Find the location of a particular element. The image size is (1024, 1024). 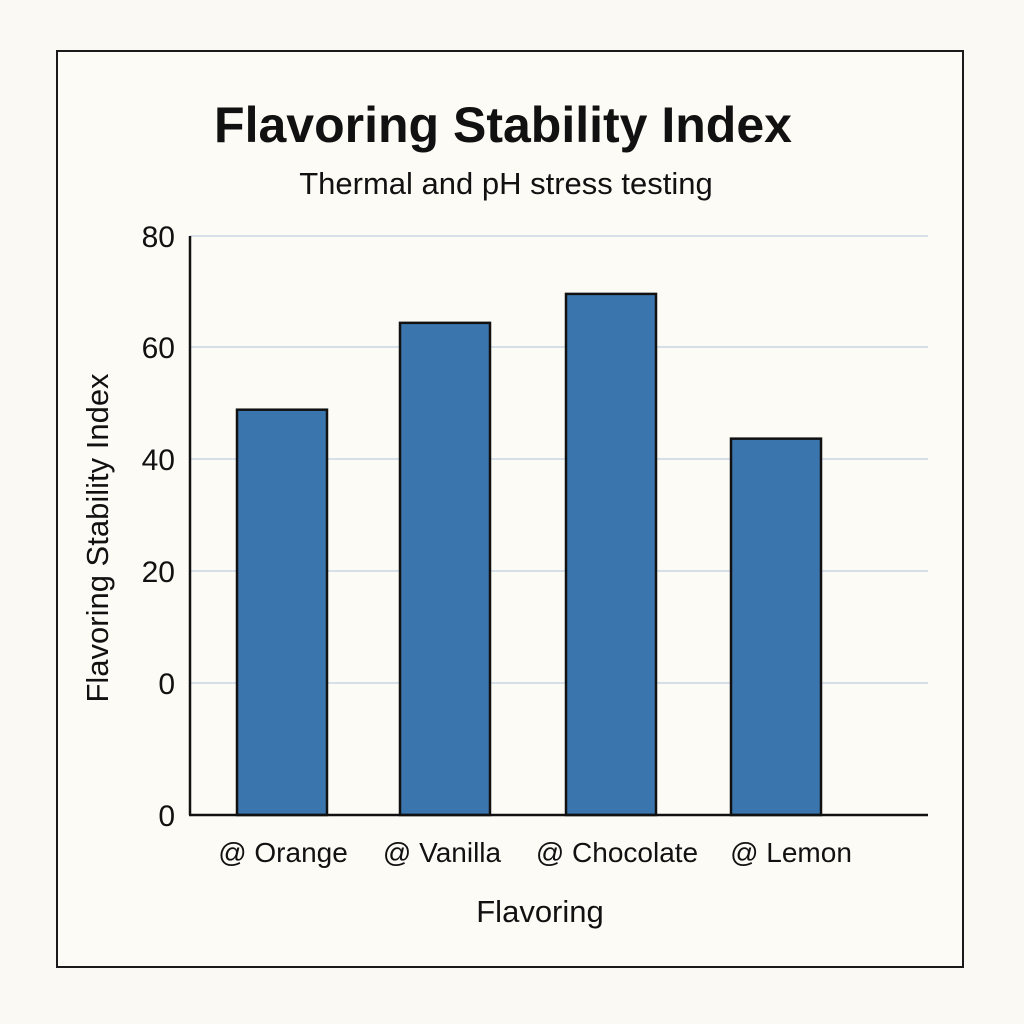

y-tick-label: 80 is located at coordinates (158, 237).